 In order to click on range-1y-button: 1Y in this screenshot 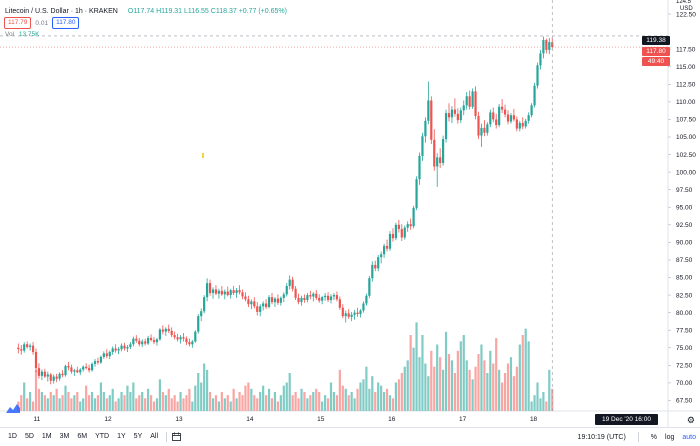, I will do `click(121, 436)`.